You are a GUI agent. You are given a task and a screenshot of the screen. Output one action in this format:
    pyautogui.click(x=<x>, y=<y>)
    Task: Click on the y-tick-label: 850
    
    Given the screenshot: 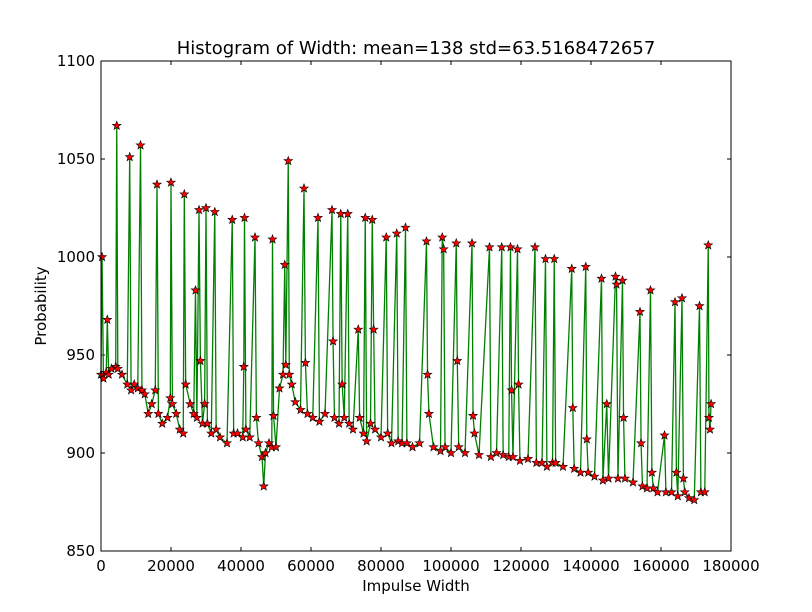 What is the action you would take?
    pyautogui.click(x=80, y=551)
    